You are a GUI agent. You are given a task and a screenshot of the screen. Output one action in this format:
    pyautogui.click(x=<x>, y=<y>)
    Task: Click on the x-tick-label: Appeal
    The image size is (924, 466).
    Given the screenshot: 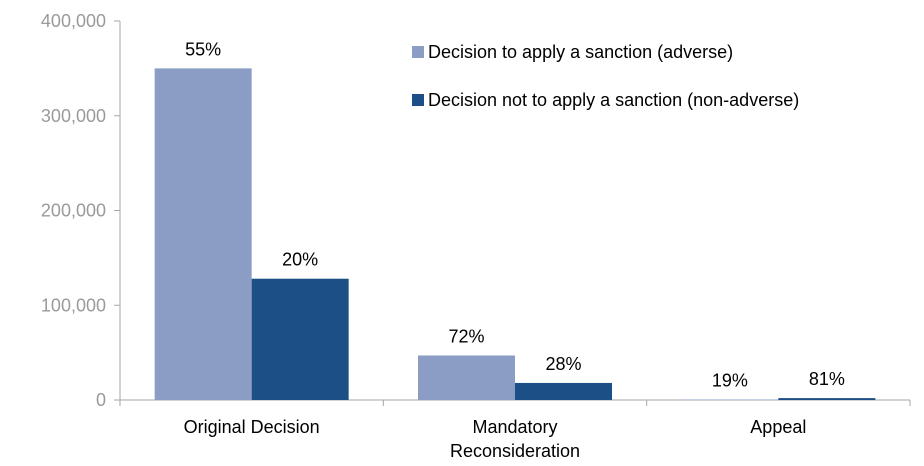 What is the action you would take?
    pyautogui.click(x=778, y=427)
    